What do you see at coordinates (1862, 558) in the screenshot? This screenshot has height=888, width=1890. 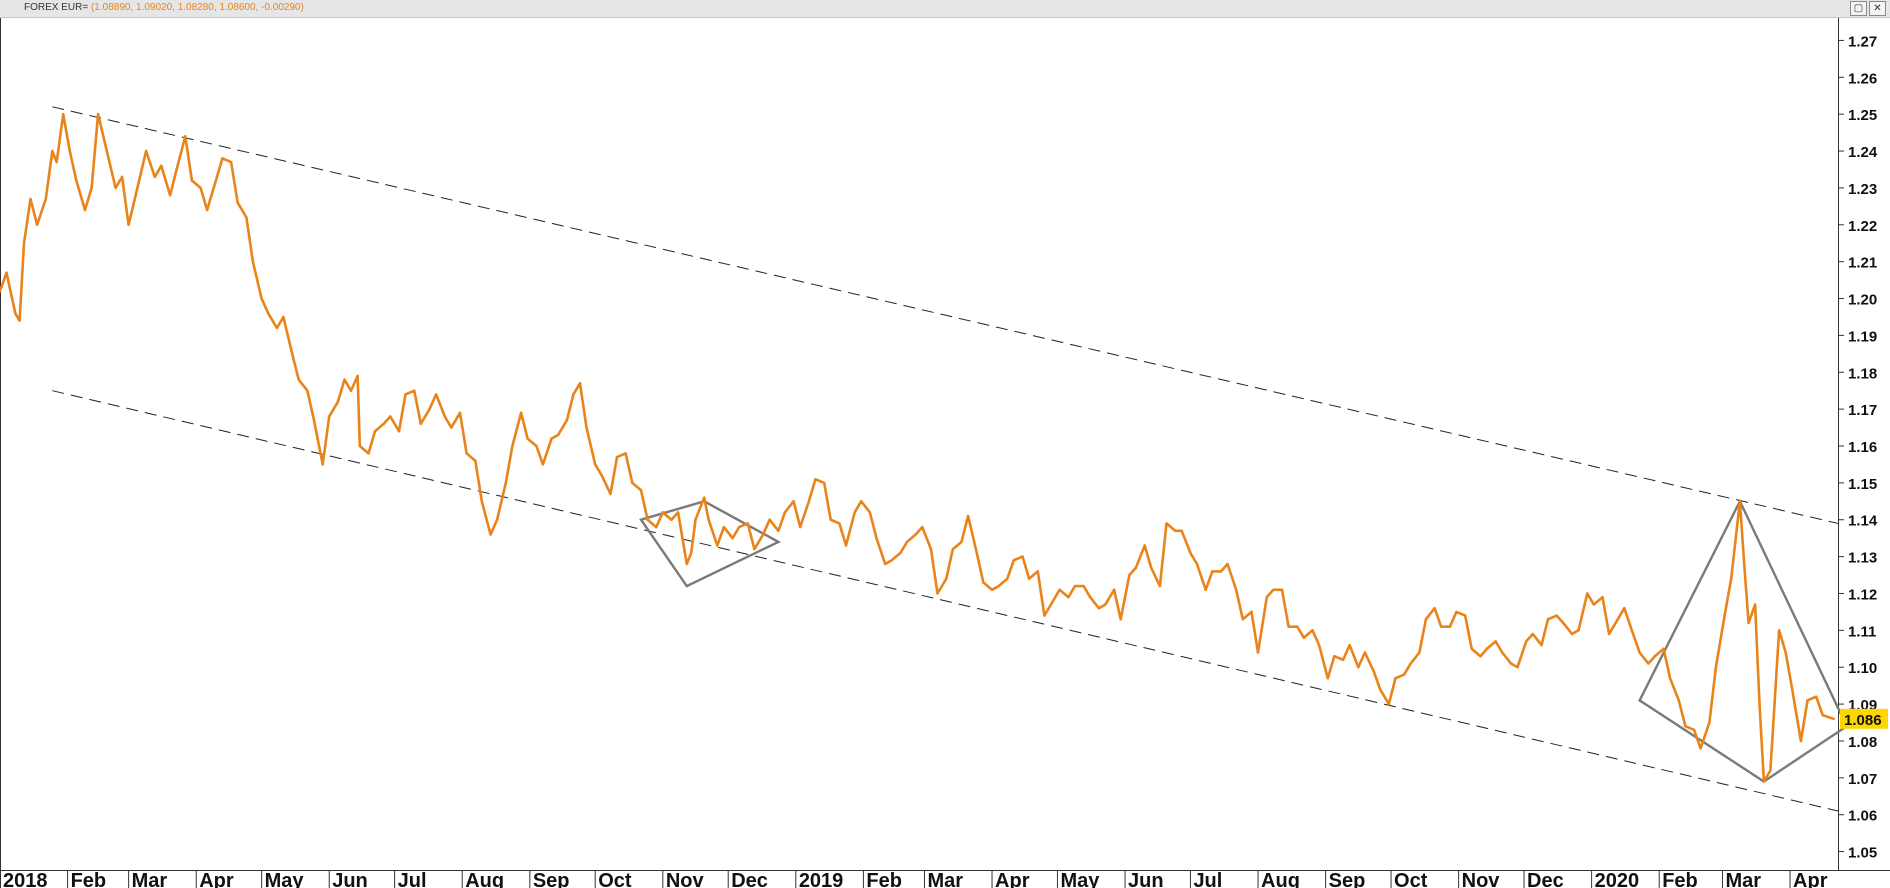 I see `y-tick-label: 1.13` at bounding box center [1862, 558].